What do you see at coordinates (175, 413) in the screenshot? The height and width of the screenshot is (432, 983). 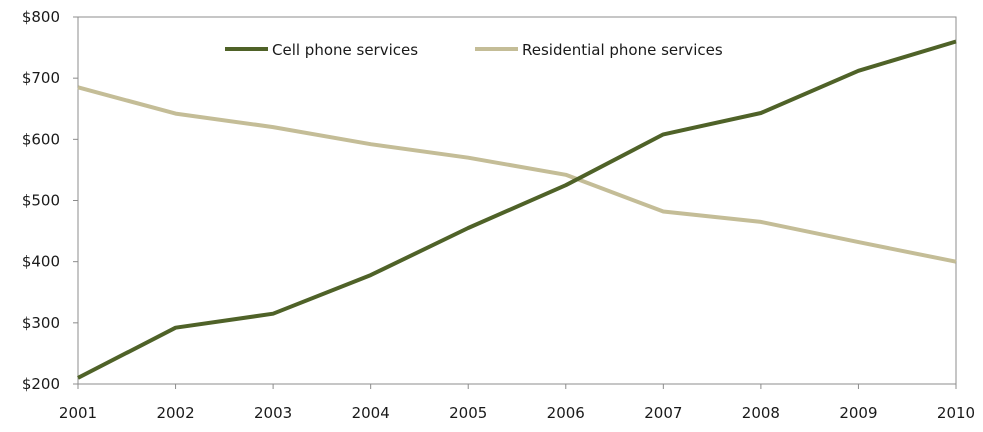 I see `x-tick-label: 2002` at bounding box center [175, 413].